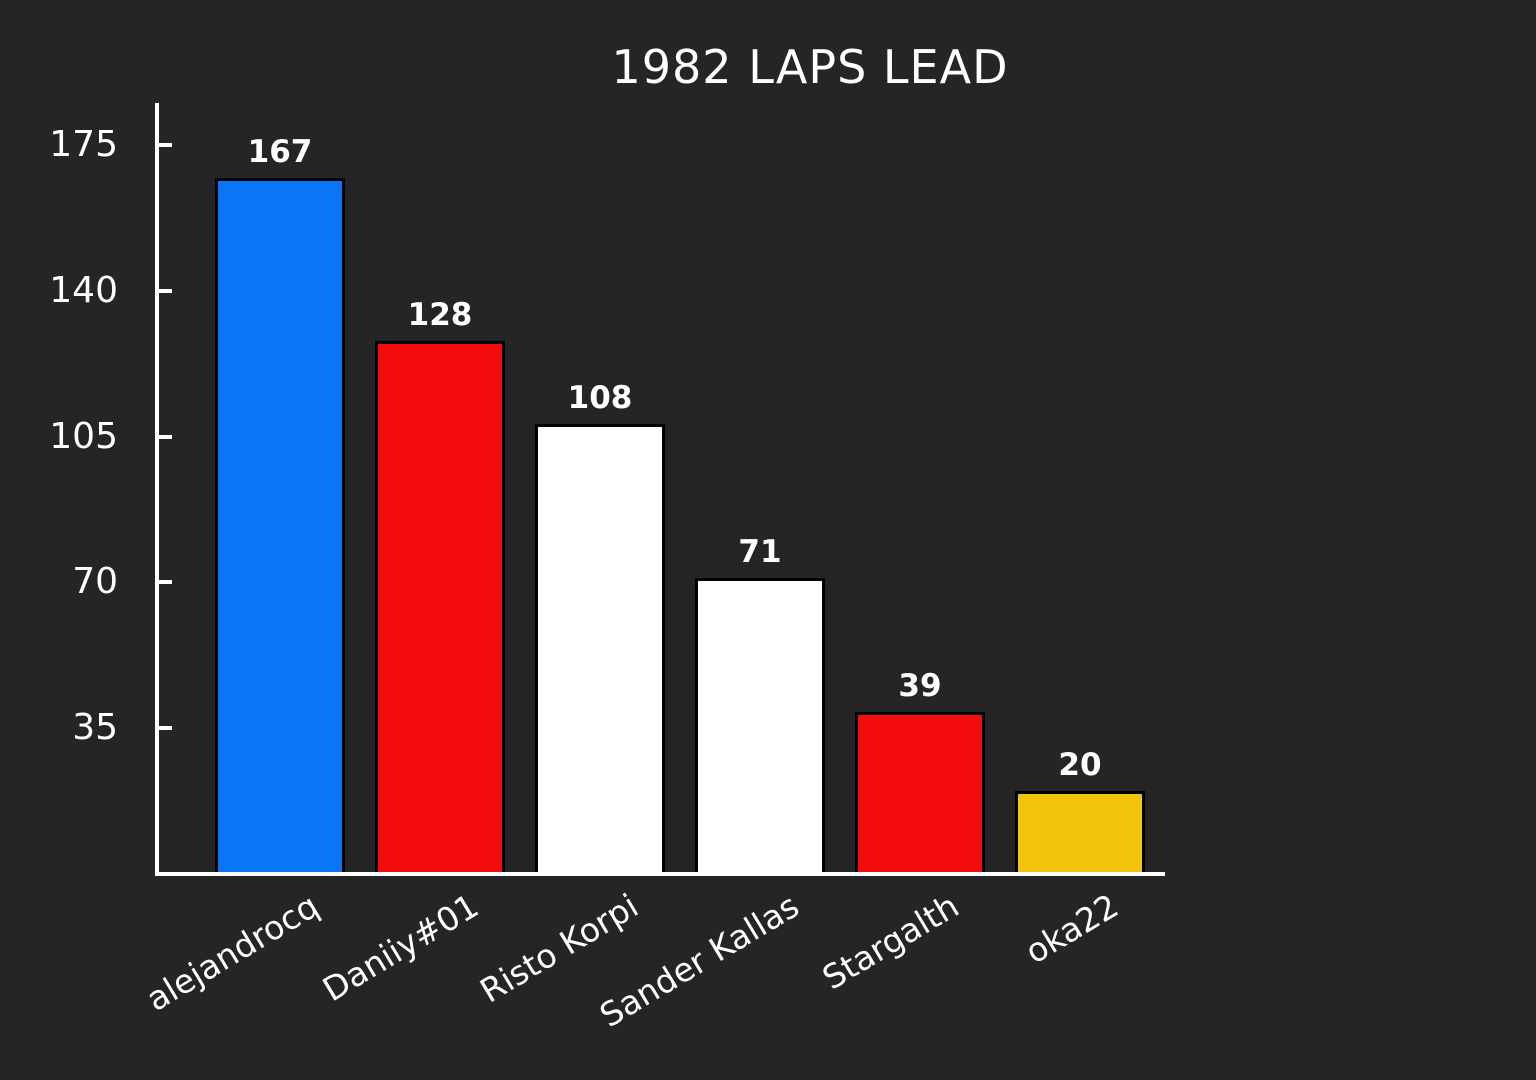  I want to click on bar-value-label: 128, so click(440, 314).